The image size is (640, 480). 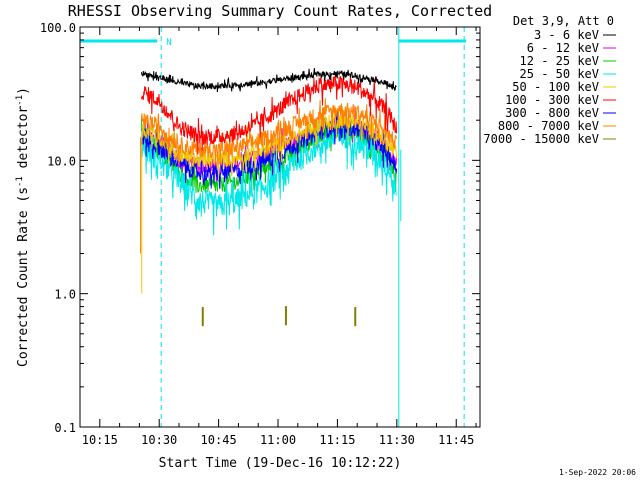 I want to click on x-tick-label: 11:15, so click(x=337, y=440).